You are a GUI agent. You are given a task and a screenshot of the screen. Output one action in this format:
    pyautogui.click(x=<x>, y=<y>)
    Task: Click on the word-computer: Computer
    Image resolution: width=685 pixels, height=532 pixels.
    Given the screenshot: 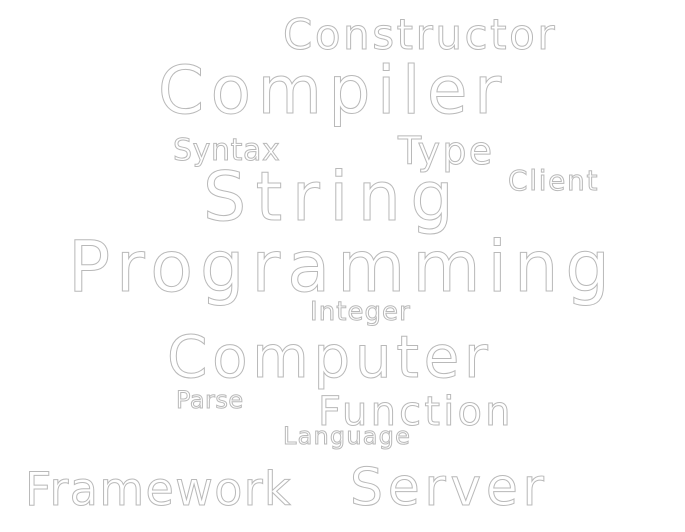 What is the action you would take?
    pyautogui.click(x=329, y=357)
    